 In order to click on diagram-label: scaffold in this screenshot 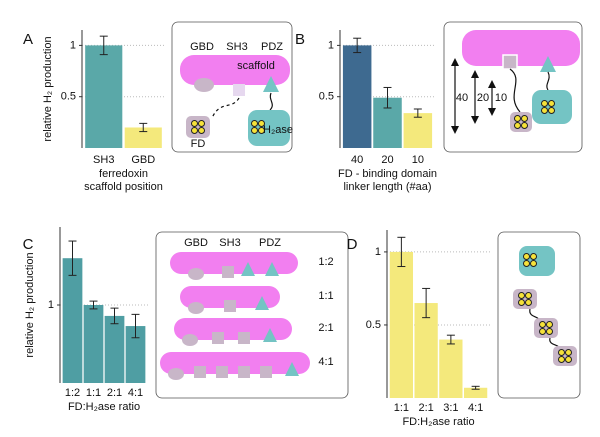, I will do `click(256, 66)`.